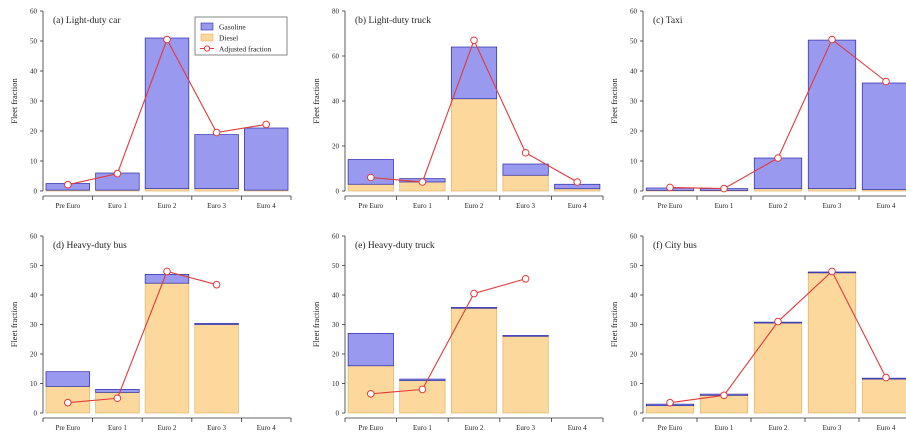  Describe the element at coordinates (14, 324) in the screenshot. I see `y-axis-title: Fleet fraction` at that location.